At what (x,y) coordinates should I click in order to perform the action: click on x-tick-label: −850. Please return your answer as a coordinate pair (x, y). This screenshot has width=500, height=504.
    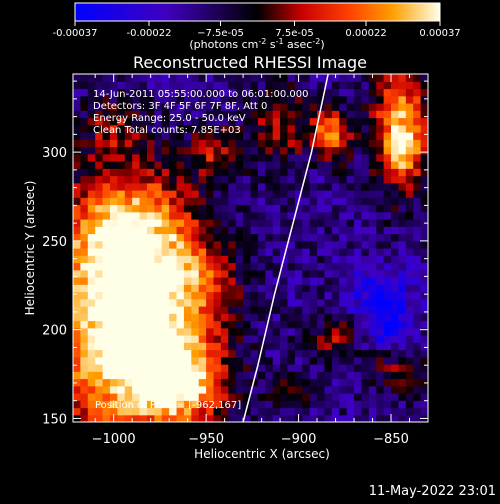
    Looking at the image, I should click on (391, 439).